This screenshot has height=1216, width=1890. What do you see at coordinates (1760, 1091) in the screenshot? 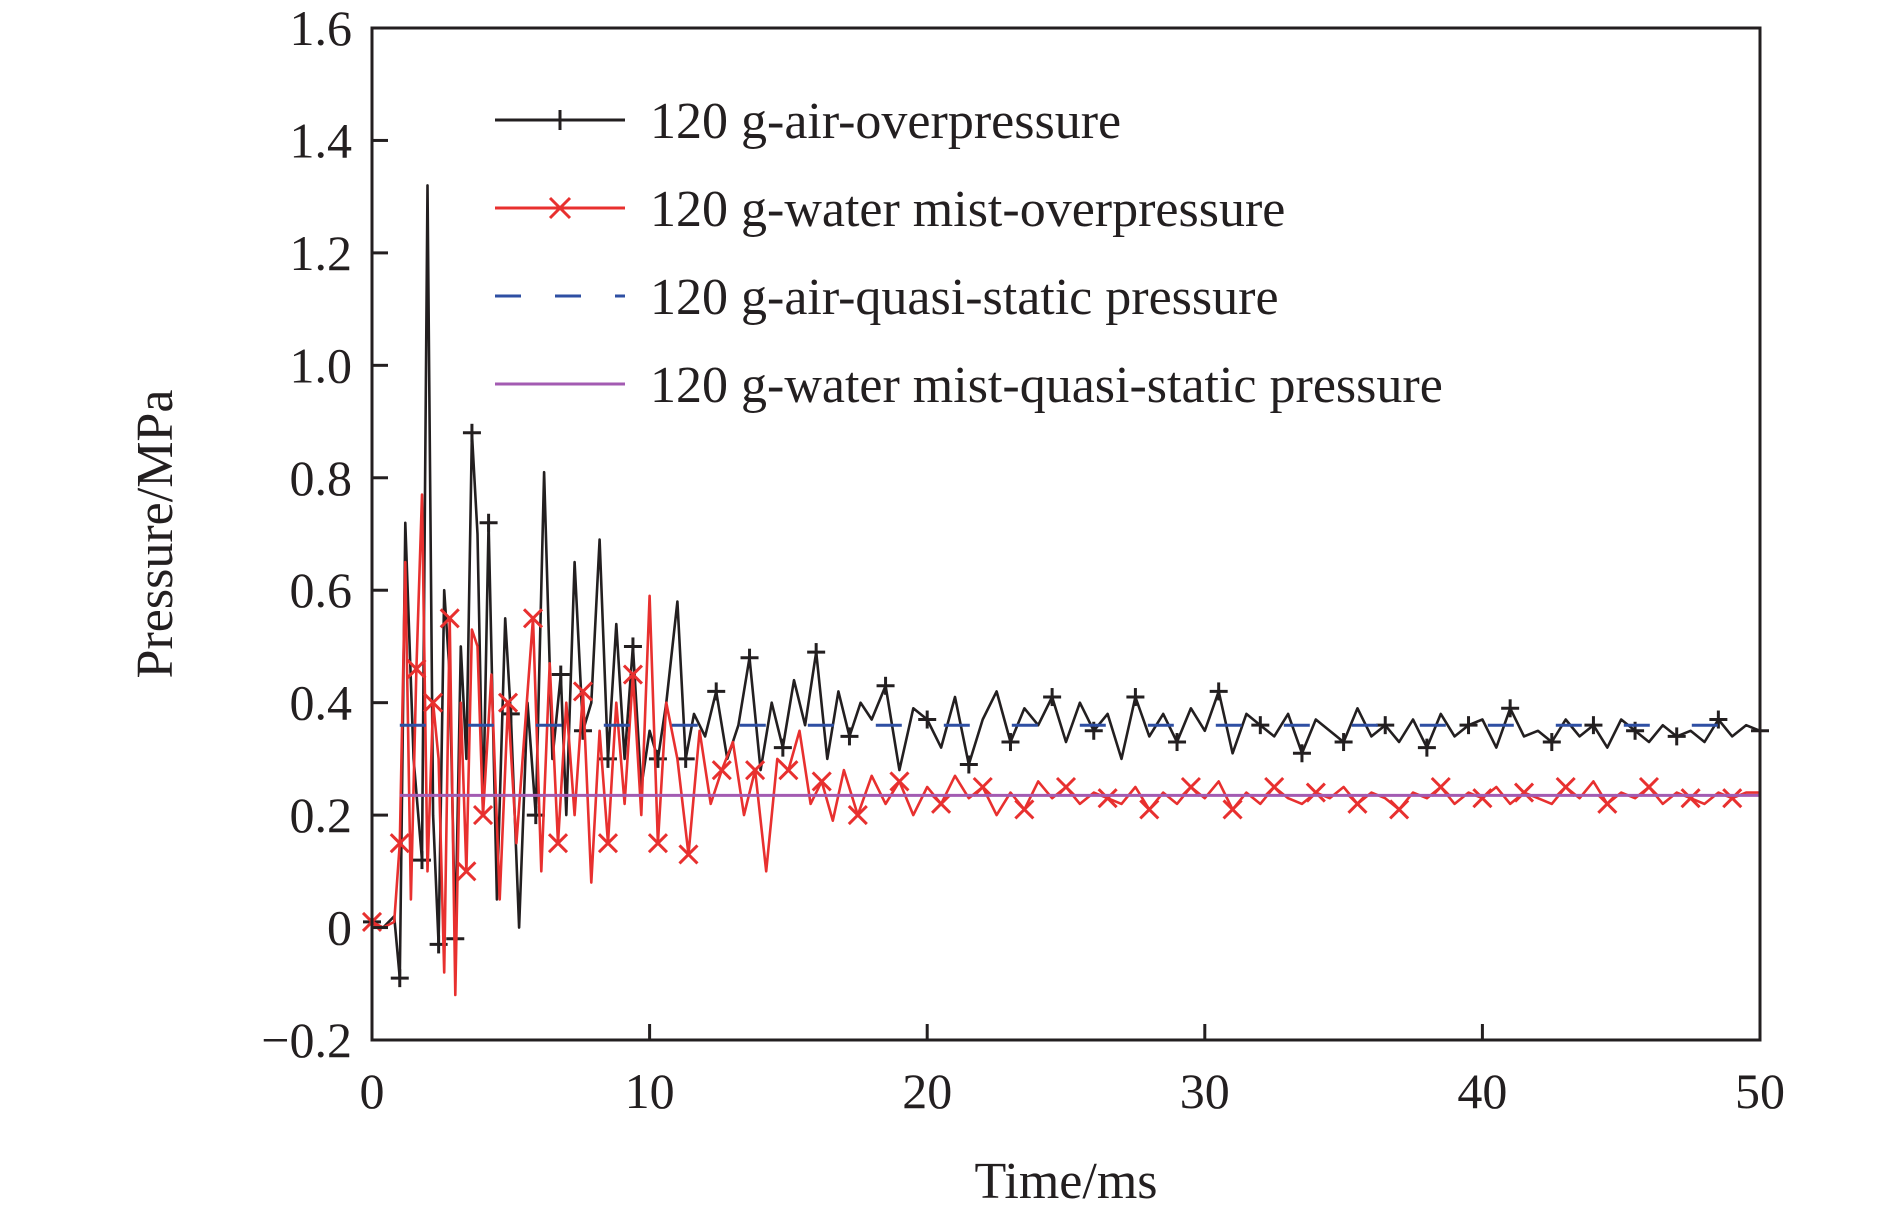
I see `x-tick-label: 50` at bounding box center [1760, 1091].